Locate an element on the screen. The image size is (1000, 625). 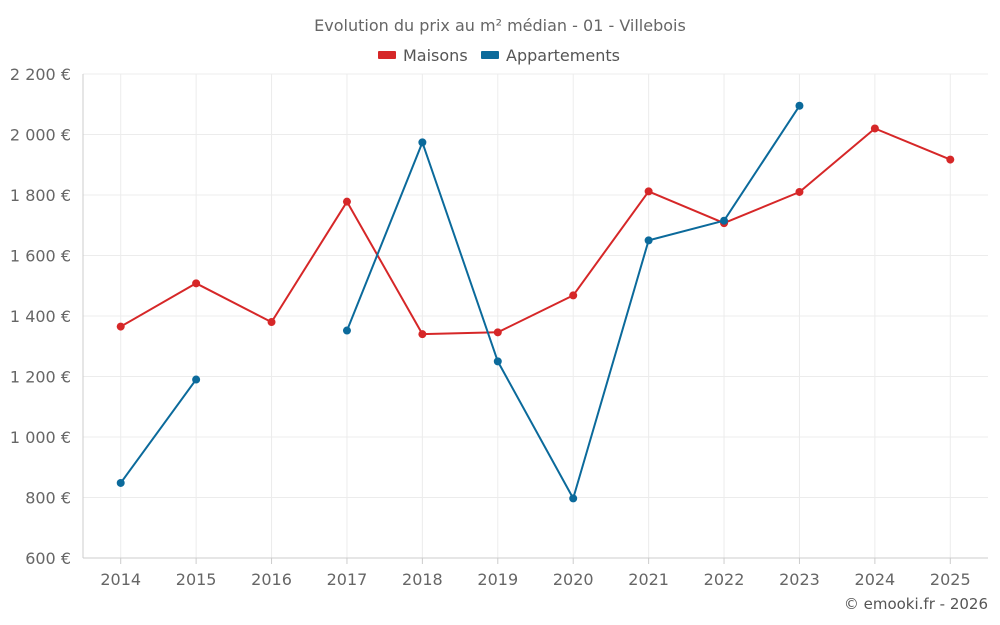
y-tick-label: 1 600 € is located at coordinates (40, 256).